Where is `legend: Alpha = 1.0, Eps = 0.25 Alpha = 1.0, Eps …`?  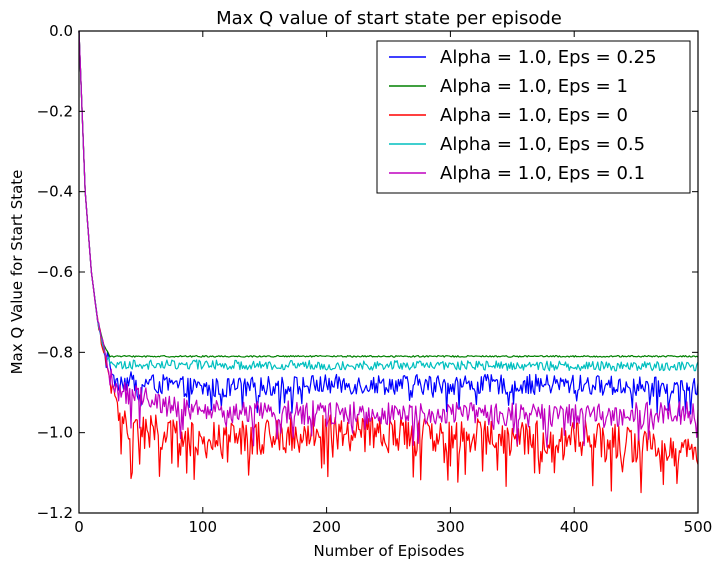
legend: Alpha = 1.0, Eps = 0.25 Alpha = 1.0, Eps … is located at coordinates (533, 117).